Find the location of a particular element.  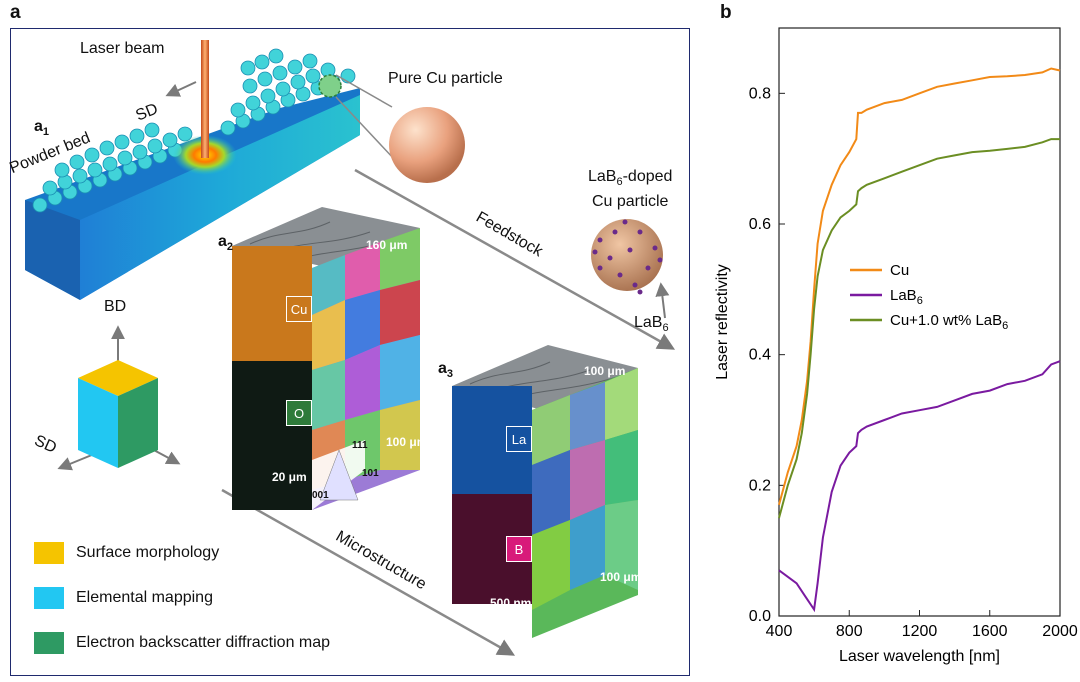

tile-cu-tag: Cu is located at coordinates (299, 309).